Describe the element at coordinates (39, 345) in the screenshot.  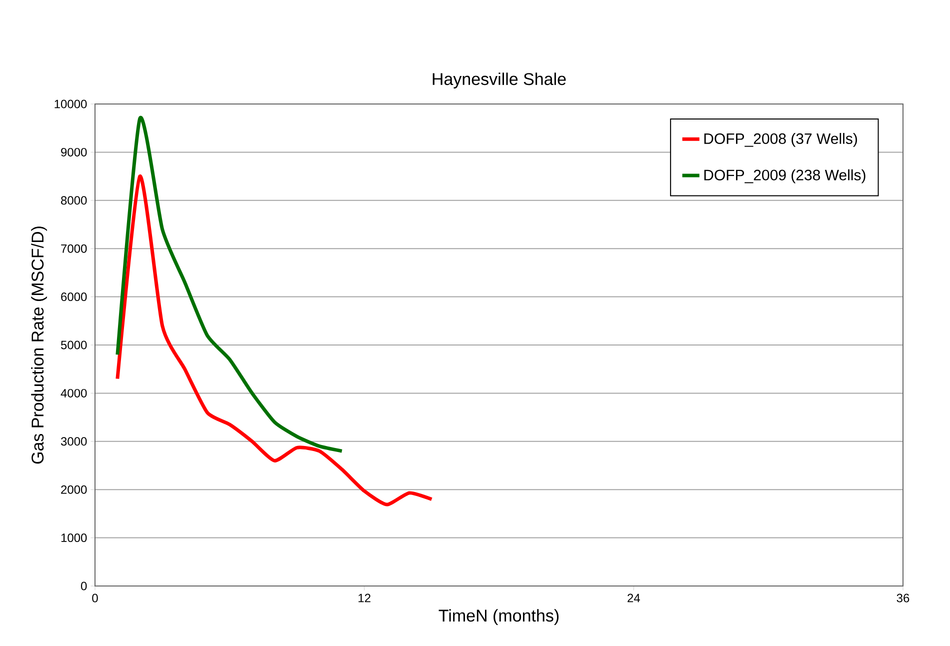
I see `y-axis-title: Gas Production Rate (MSCF/D)` at that location.